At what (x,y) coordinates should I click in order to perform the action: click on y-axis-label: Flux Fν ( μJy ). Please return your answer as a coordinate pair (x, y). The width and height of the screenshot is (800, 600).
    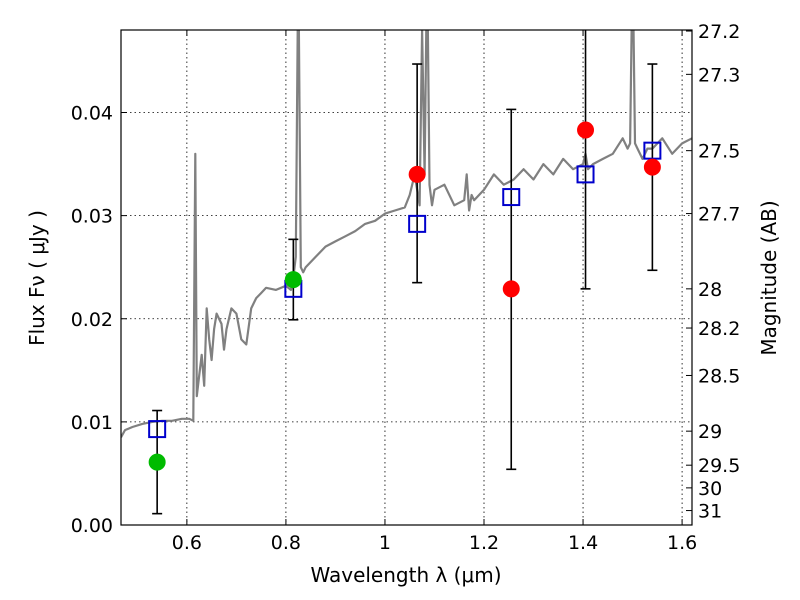
    Looking at the image, I should click on (37, 278).